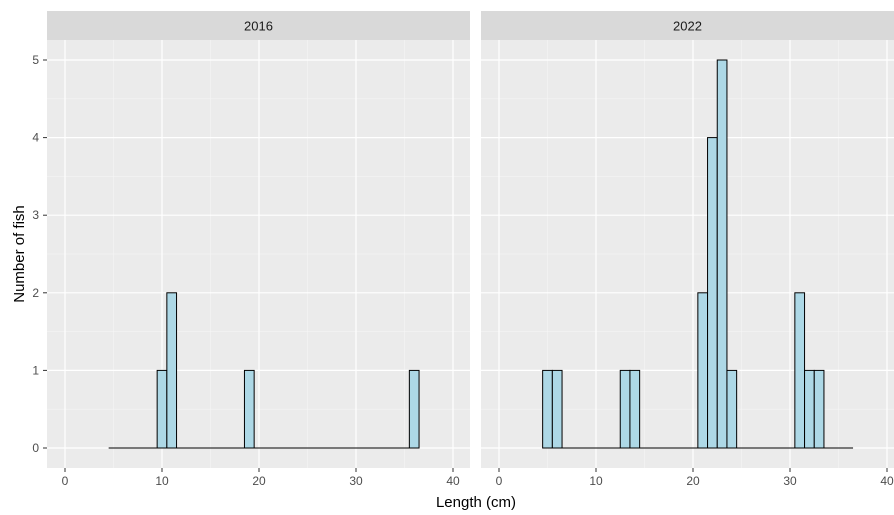 Image resolution: width=894 pixels, height=515 pixels. What do you see at coordinates (35, 60) in the screenshot?
I see `y-tick-label: 5` at bounding box center [35, 60].